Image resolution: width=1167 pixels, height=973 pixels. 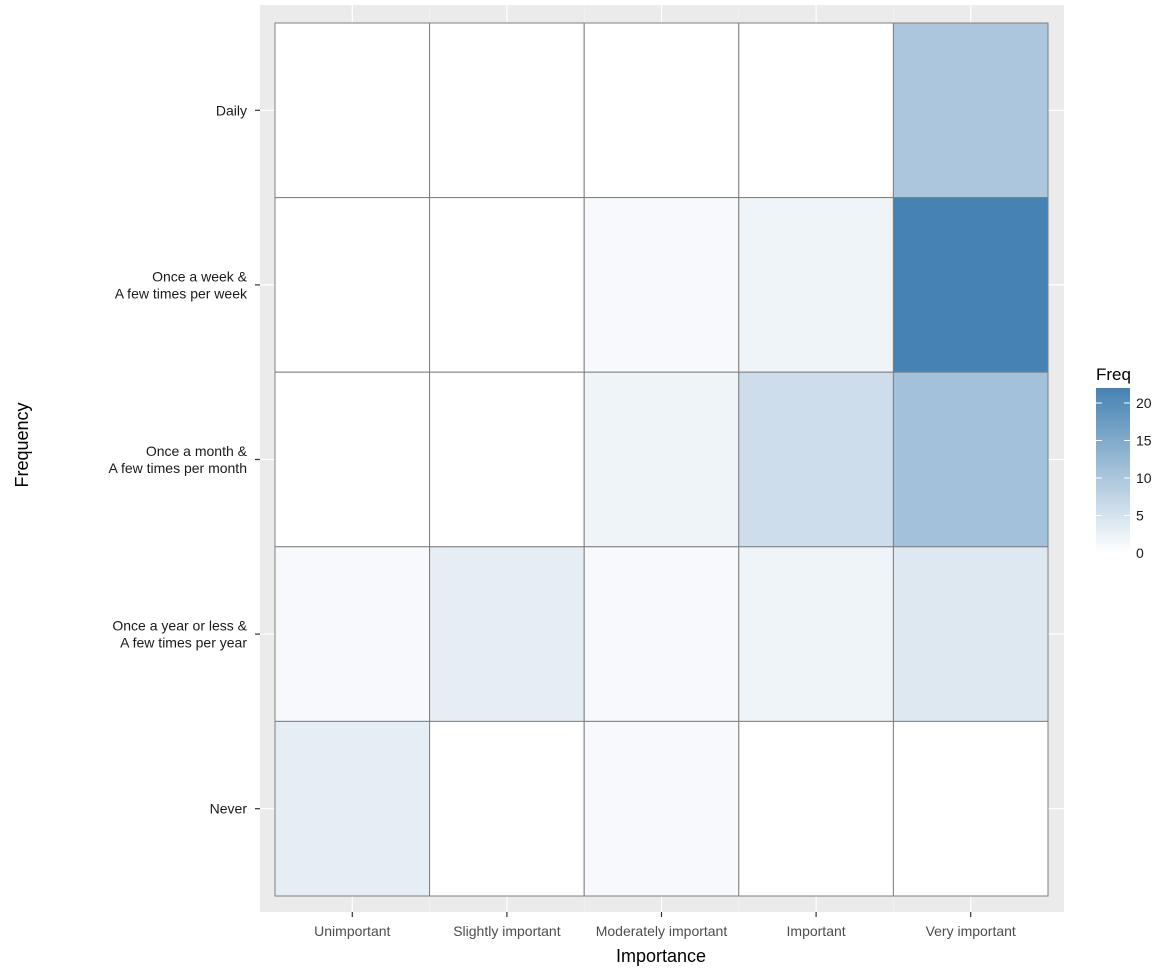 What do you see at coordinates (352, 931) in the screenshot?
I see `x-tick-label: Unimportant` at bounding box center [352, 931].